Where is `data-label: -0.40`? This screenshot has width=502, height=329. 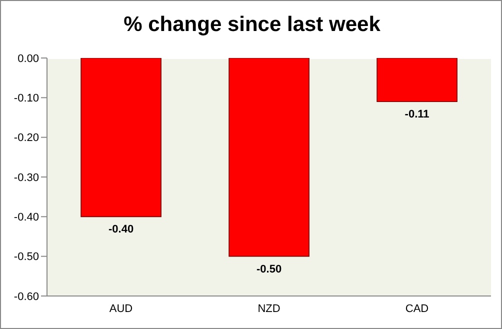 data-label: -0.40 is located at coordinates (121, 230).